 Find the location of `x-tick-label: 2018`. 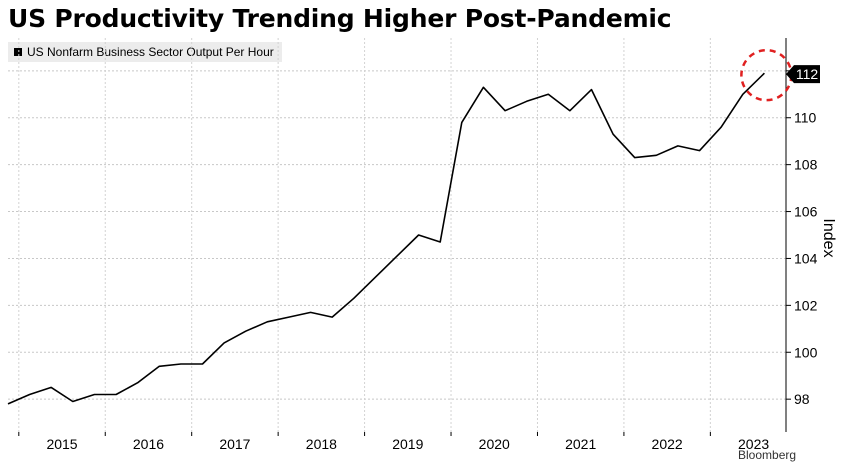

x-tick-label: 2018 is located at coordinates (321, 444).